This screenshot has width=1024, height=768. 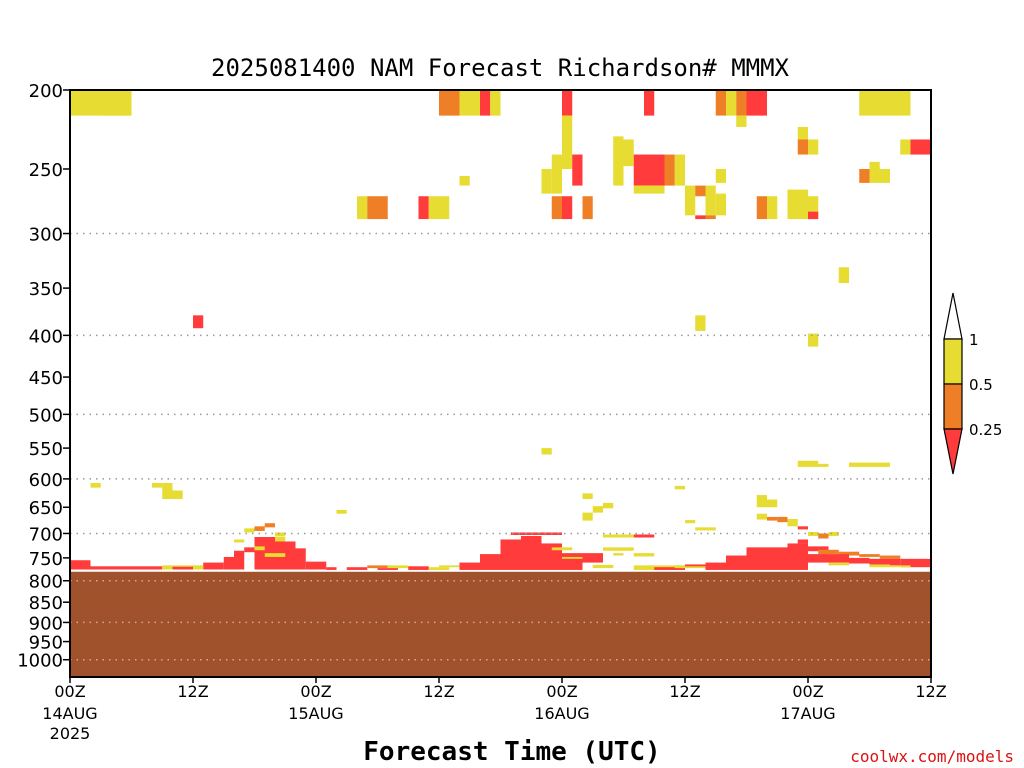 I want to click on x-tick-label: 00Z, so click(x=807, y=691).